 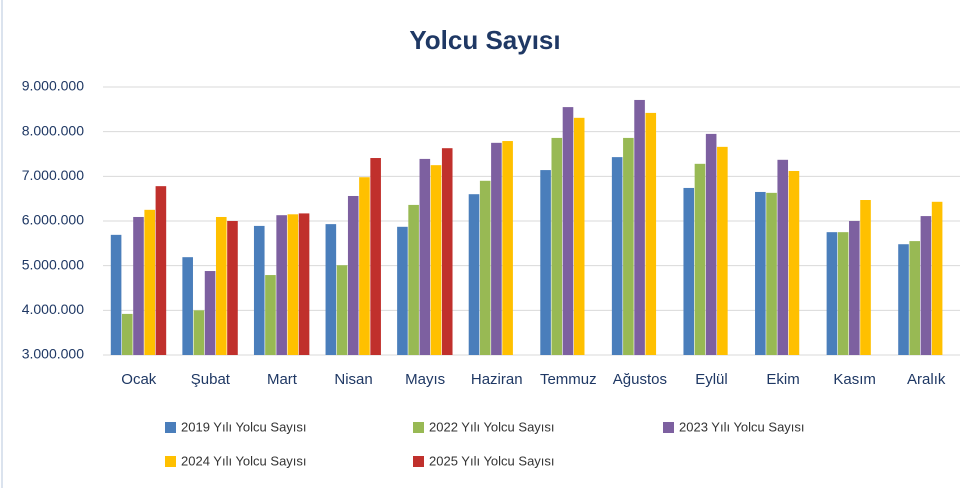 What do you see at coordinates (711, 379) in the screenshot?
I see `x-tick-label: Eylül` at bounding box center [711, 379].